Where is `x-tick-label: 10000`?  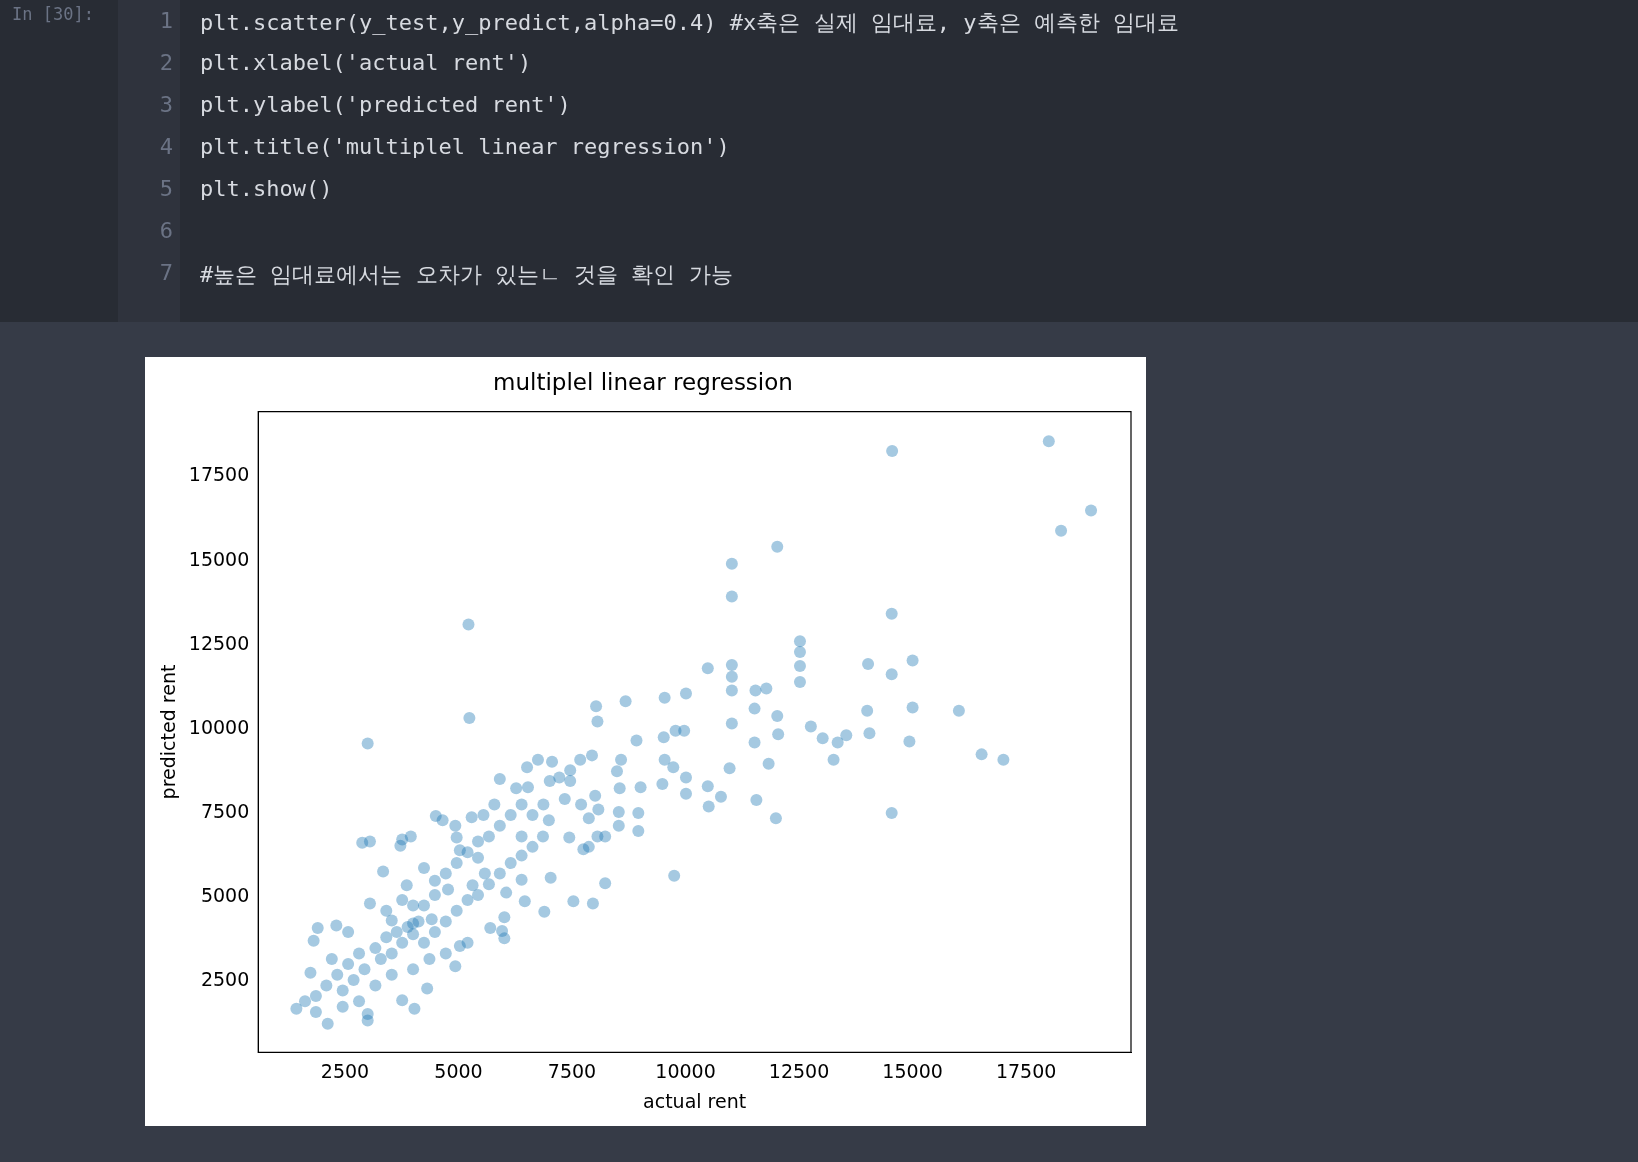 x-tick-label: 10000 is located at coordinates (685, 1070).